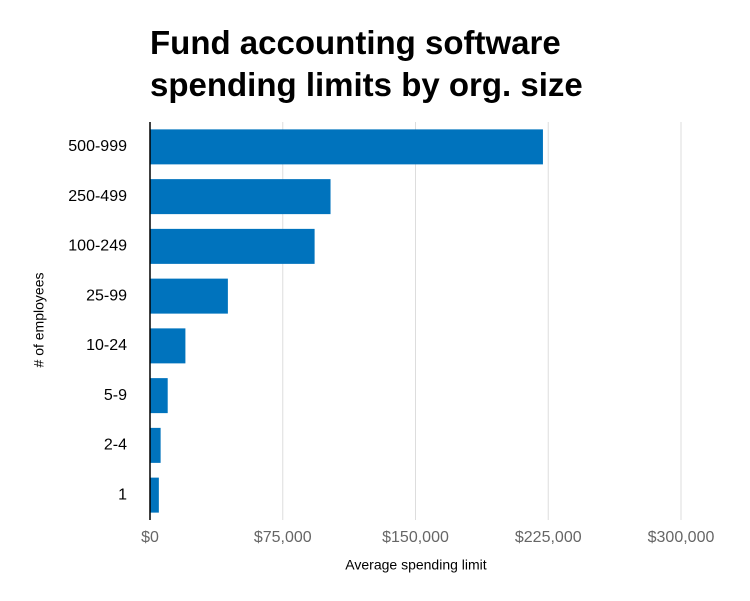 The height and width of the screenshot is (601, 750). Describe the element at coordinates (106, 295) in the screenshot. I see `y-tick-label: 25-99` at that location.